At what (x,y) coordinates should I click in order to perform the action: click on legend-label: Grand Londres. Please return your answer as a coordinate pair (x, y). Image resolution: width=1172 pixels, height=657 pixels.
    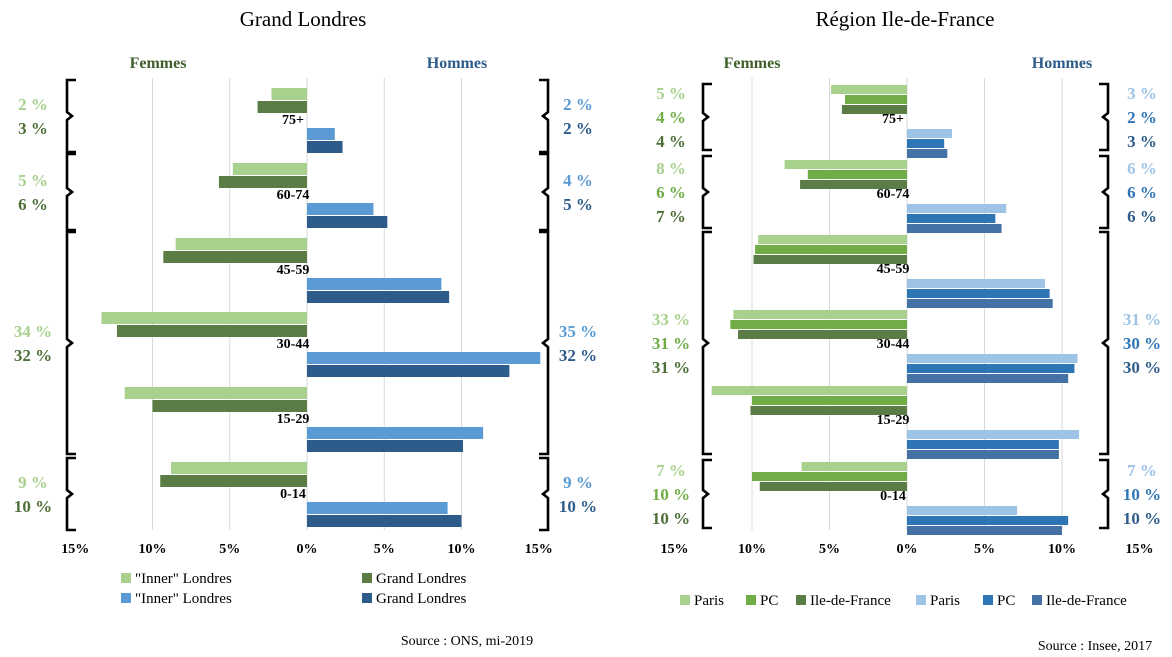
    Looking at the image, I should click on (421, 579).